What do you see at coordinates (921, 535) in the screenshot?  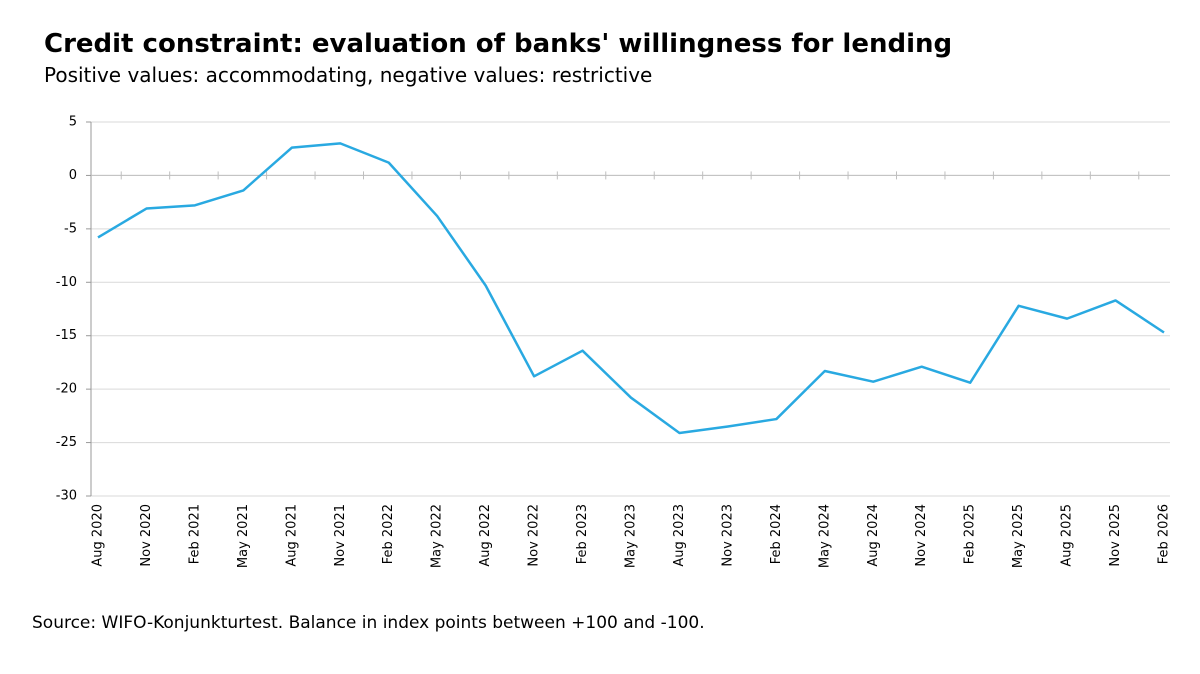 I see `x-tick-label: Nov 2024` at bounding box center [921, 535].